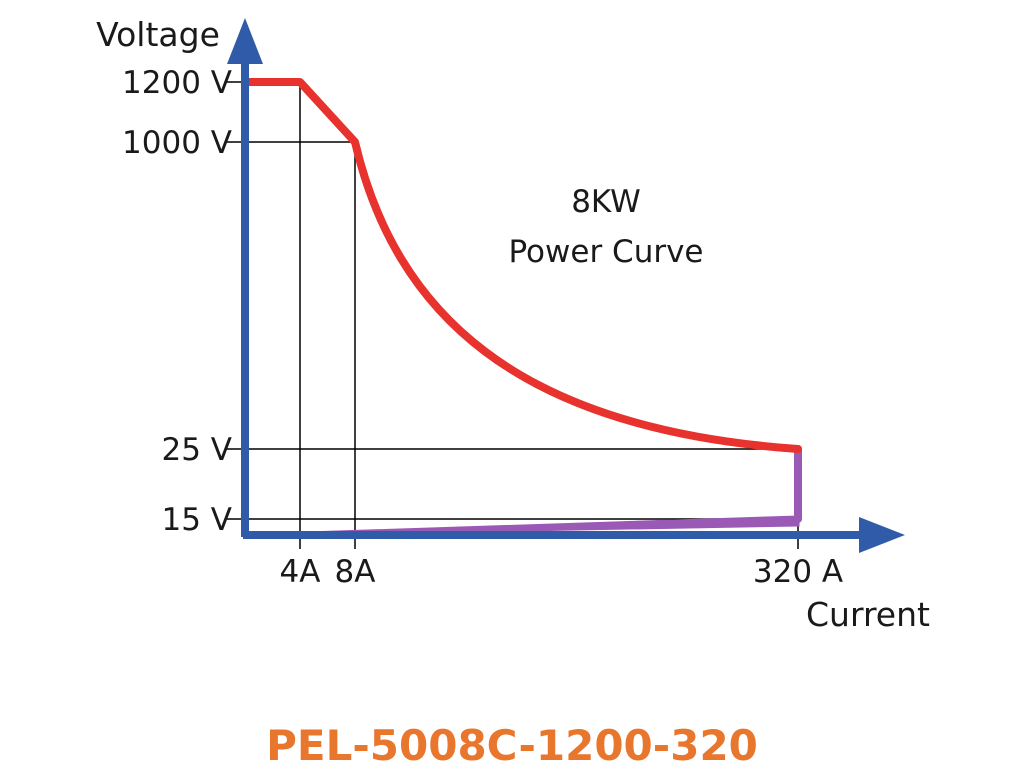  Describe the element at coordinates (522, 526) in the screenshot. I see `low-voltage-ramp` at that location.